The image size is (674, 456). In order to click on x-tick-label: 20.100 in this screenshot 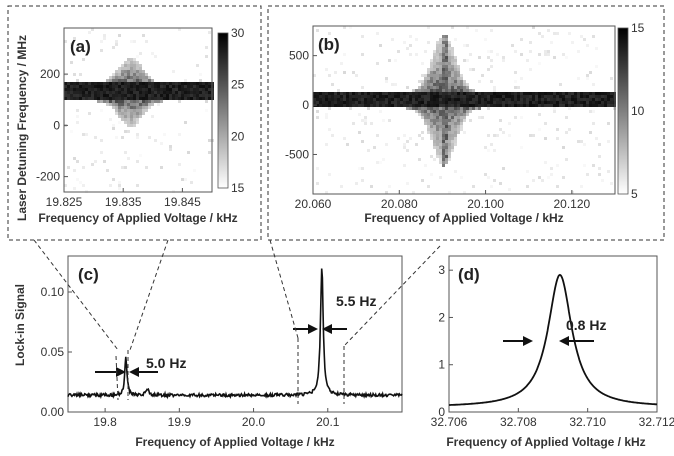, I will do `click(485, 204)`.